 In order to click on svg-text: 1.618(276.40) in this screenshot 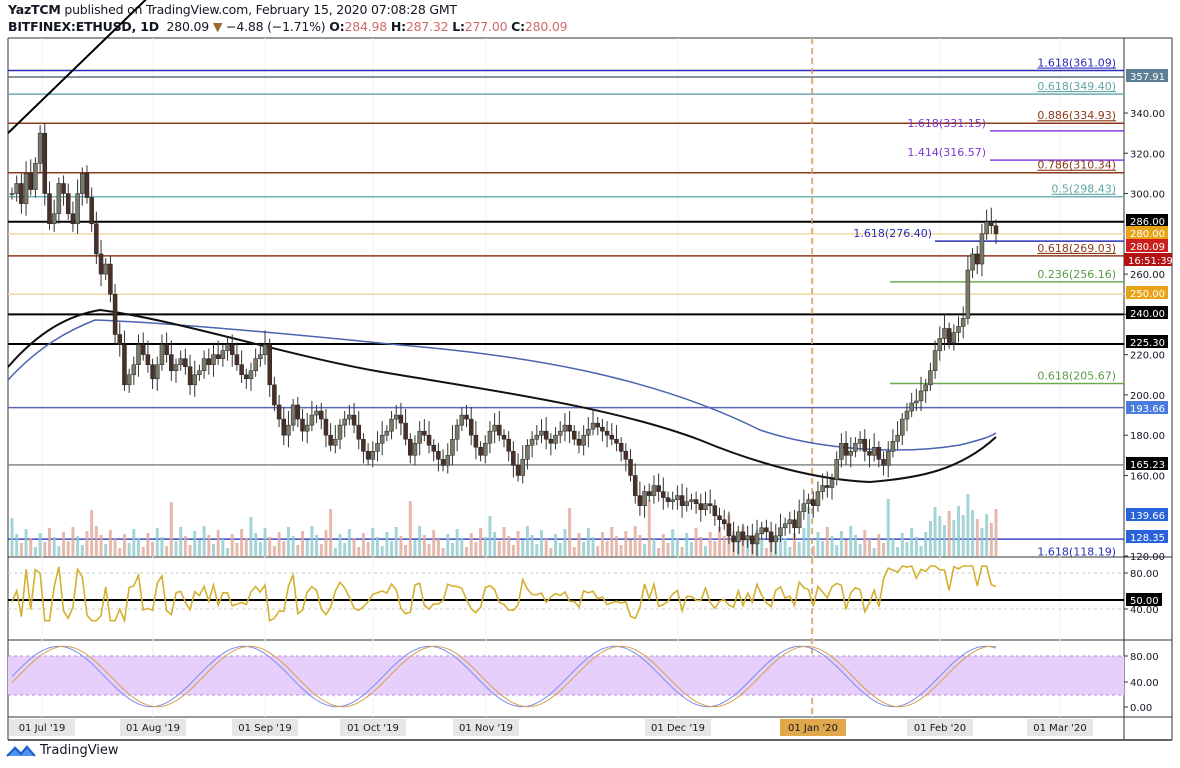, I will do `click(892, 233)`.